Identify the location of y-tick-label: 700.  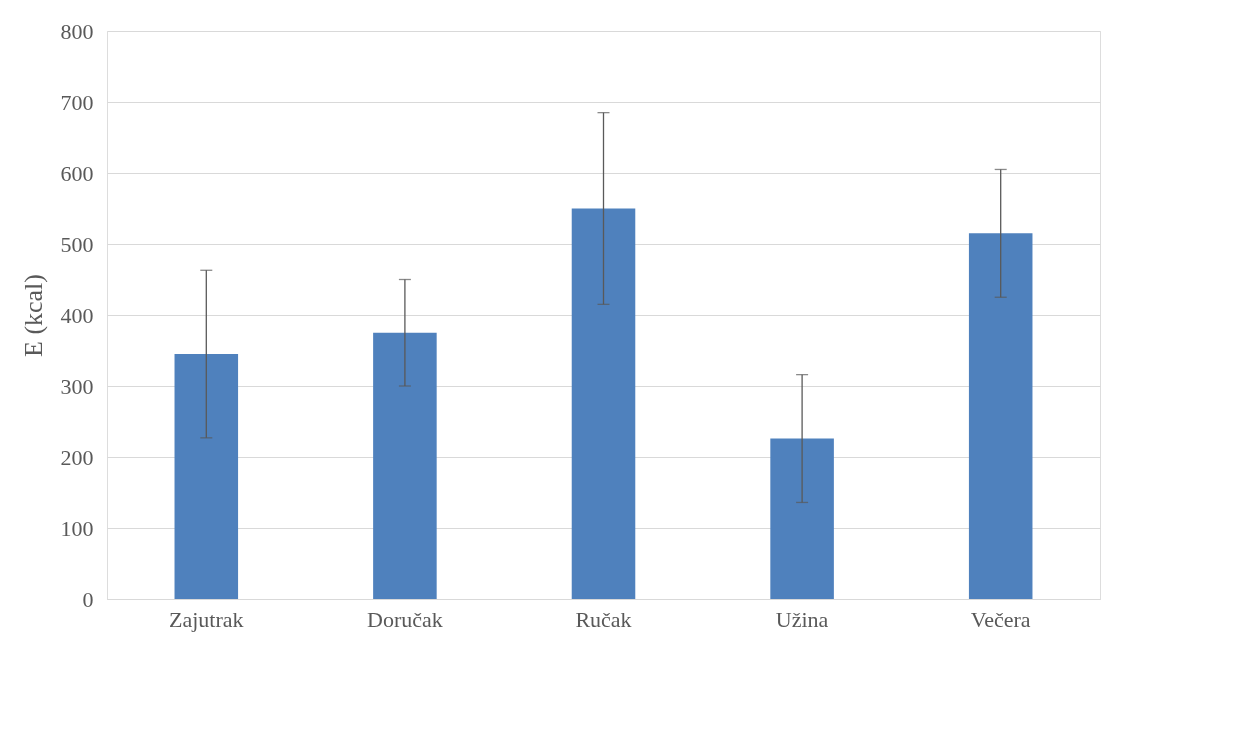
(77, 102).